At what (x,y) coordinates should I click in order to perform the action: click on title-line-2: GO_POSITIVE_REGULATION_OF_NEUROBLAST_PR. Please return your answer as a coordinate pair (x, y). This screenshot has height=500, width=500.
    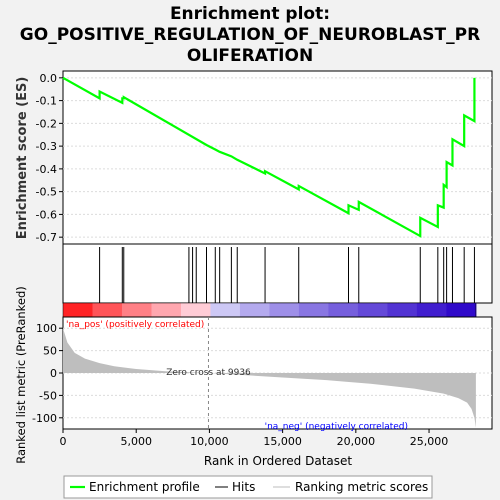
    Looking at the image, I should click on (250, 35).